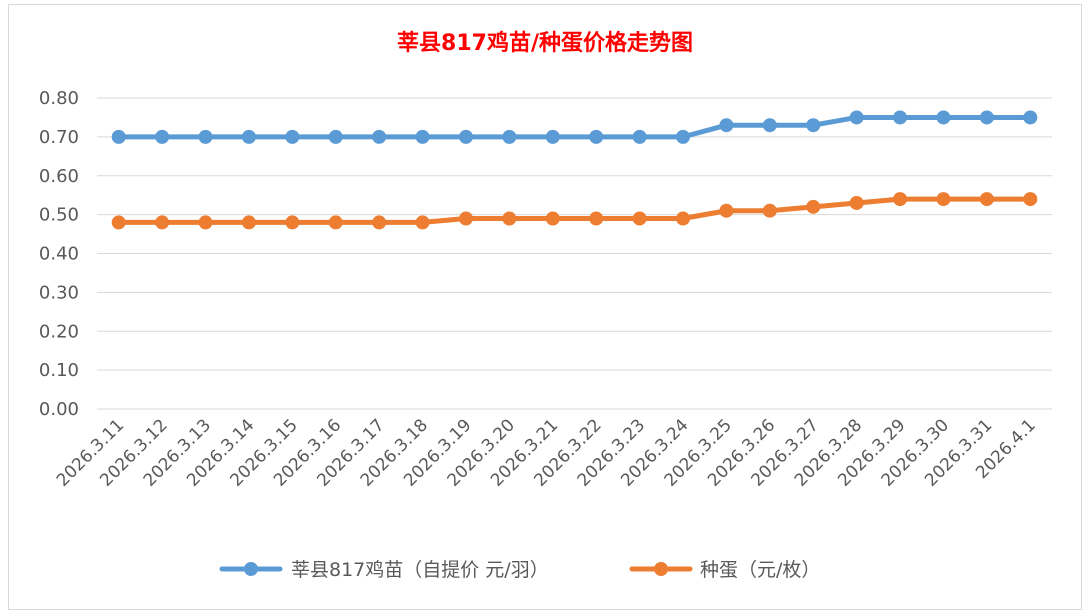  Describe the element at coordinates (59, 176) in the screenshot. I see `y-tick-label: 0.60` at that location.